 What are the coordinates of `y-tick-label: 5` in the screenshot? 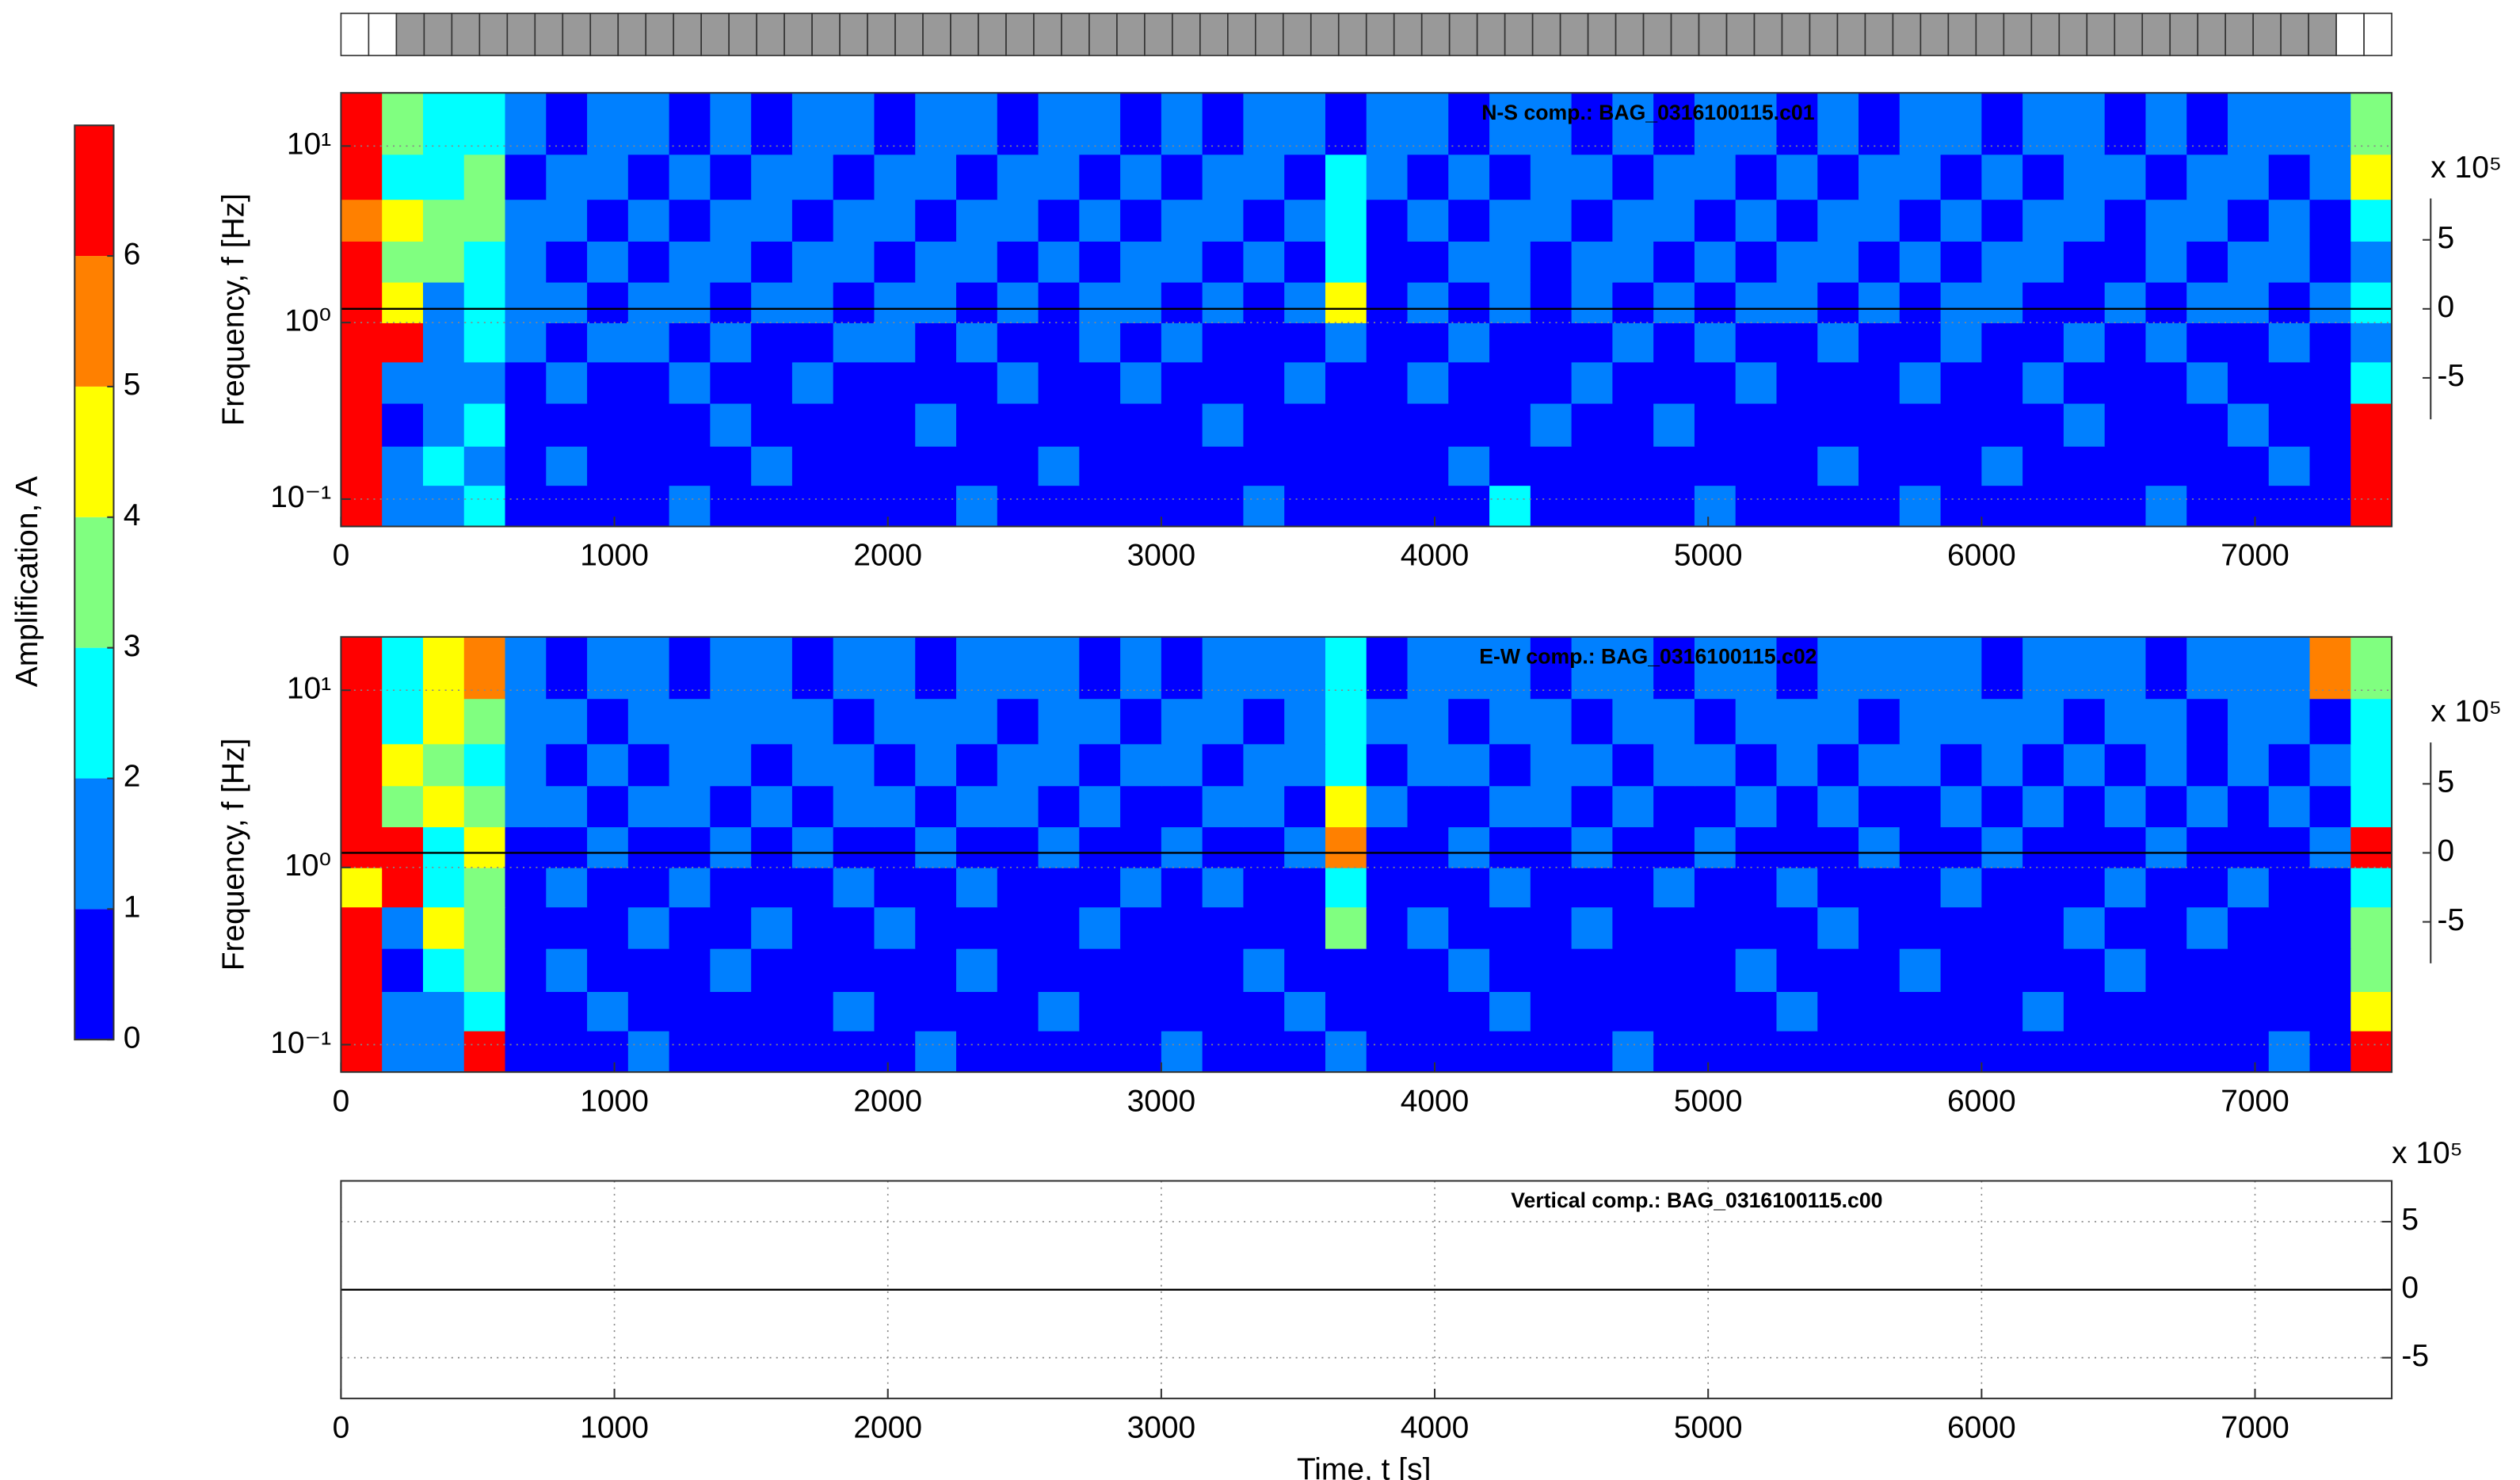 It's located at (2410, 1220).